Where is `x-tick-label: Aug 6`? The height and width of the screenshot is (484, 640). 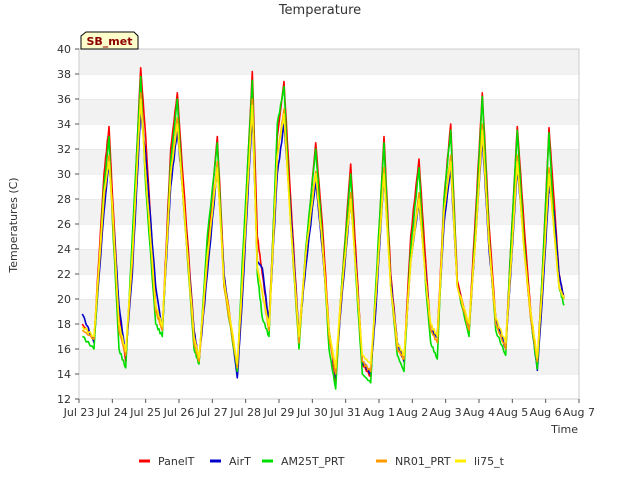
x-tick-label: Aug 6 is located at coordinates (546, 412).